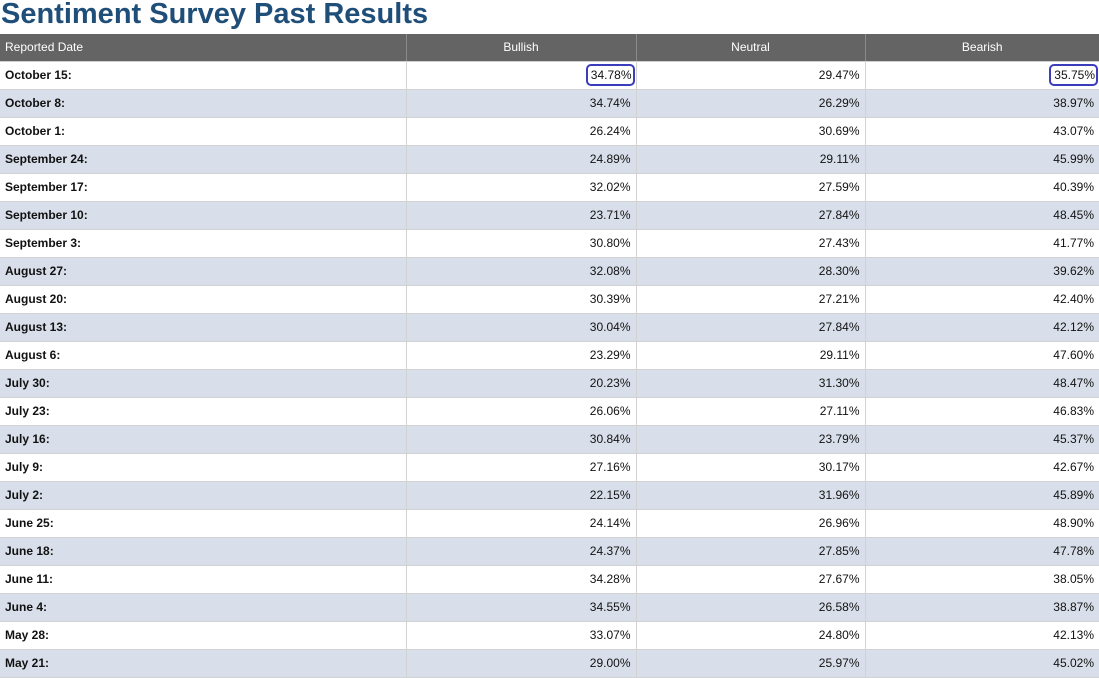  I want to click on table-row: June 18: 24.37% 27.85% 47.78%, so click(549, 551).